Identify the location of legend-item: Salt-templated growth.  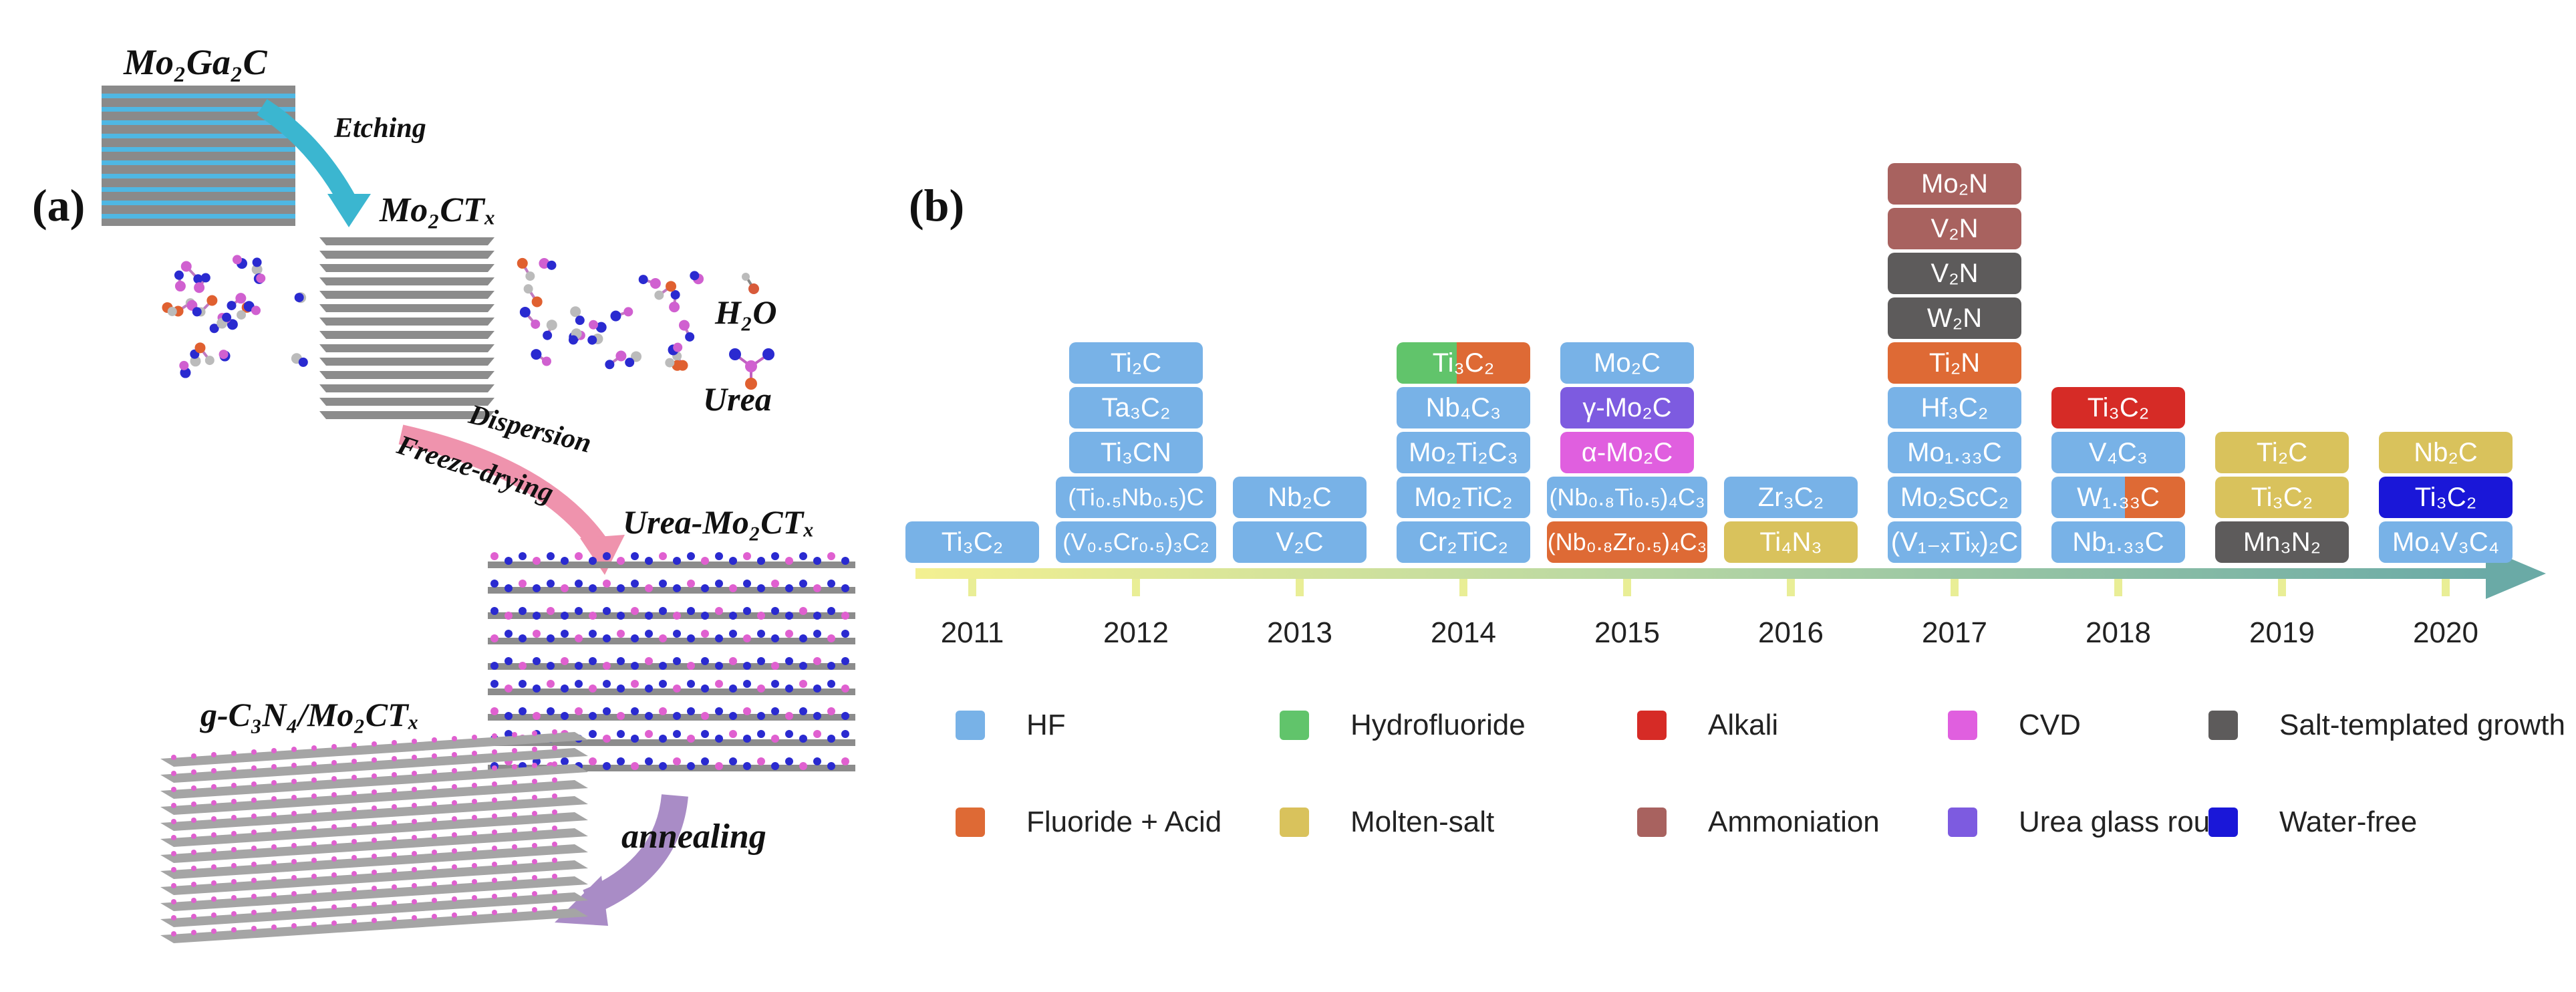
(2386, 725).